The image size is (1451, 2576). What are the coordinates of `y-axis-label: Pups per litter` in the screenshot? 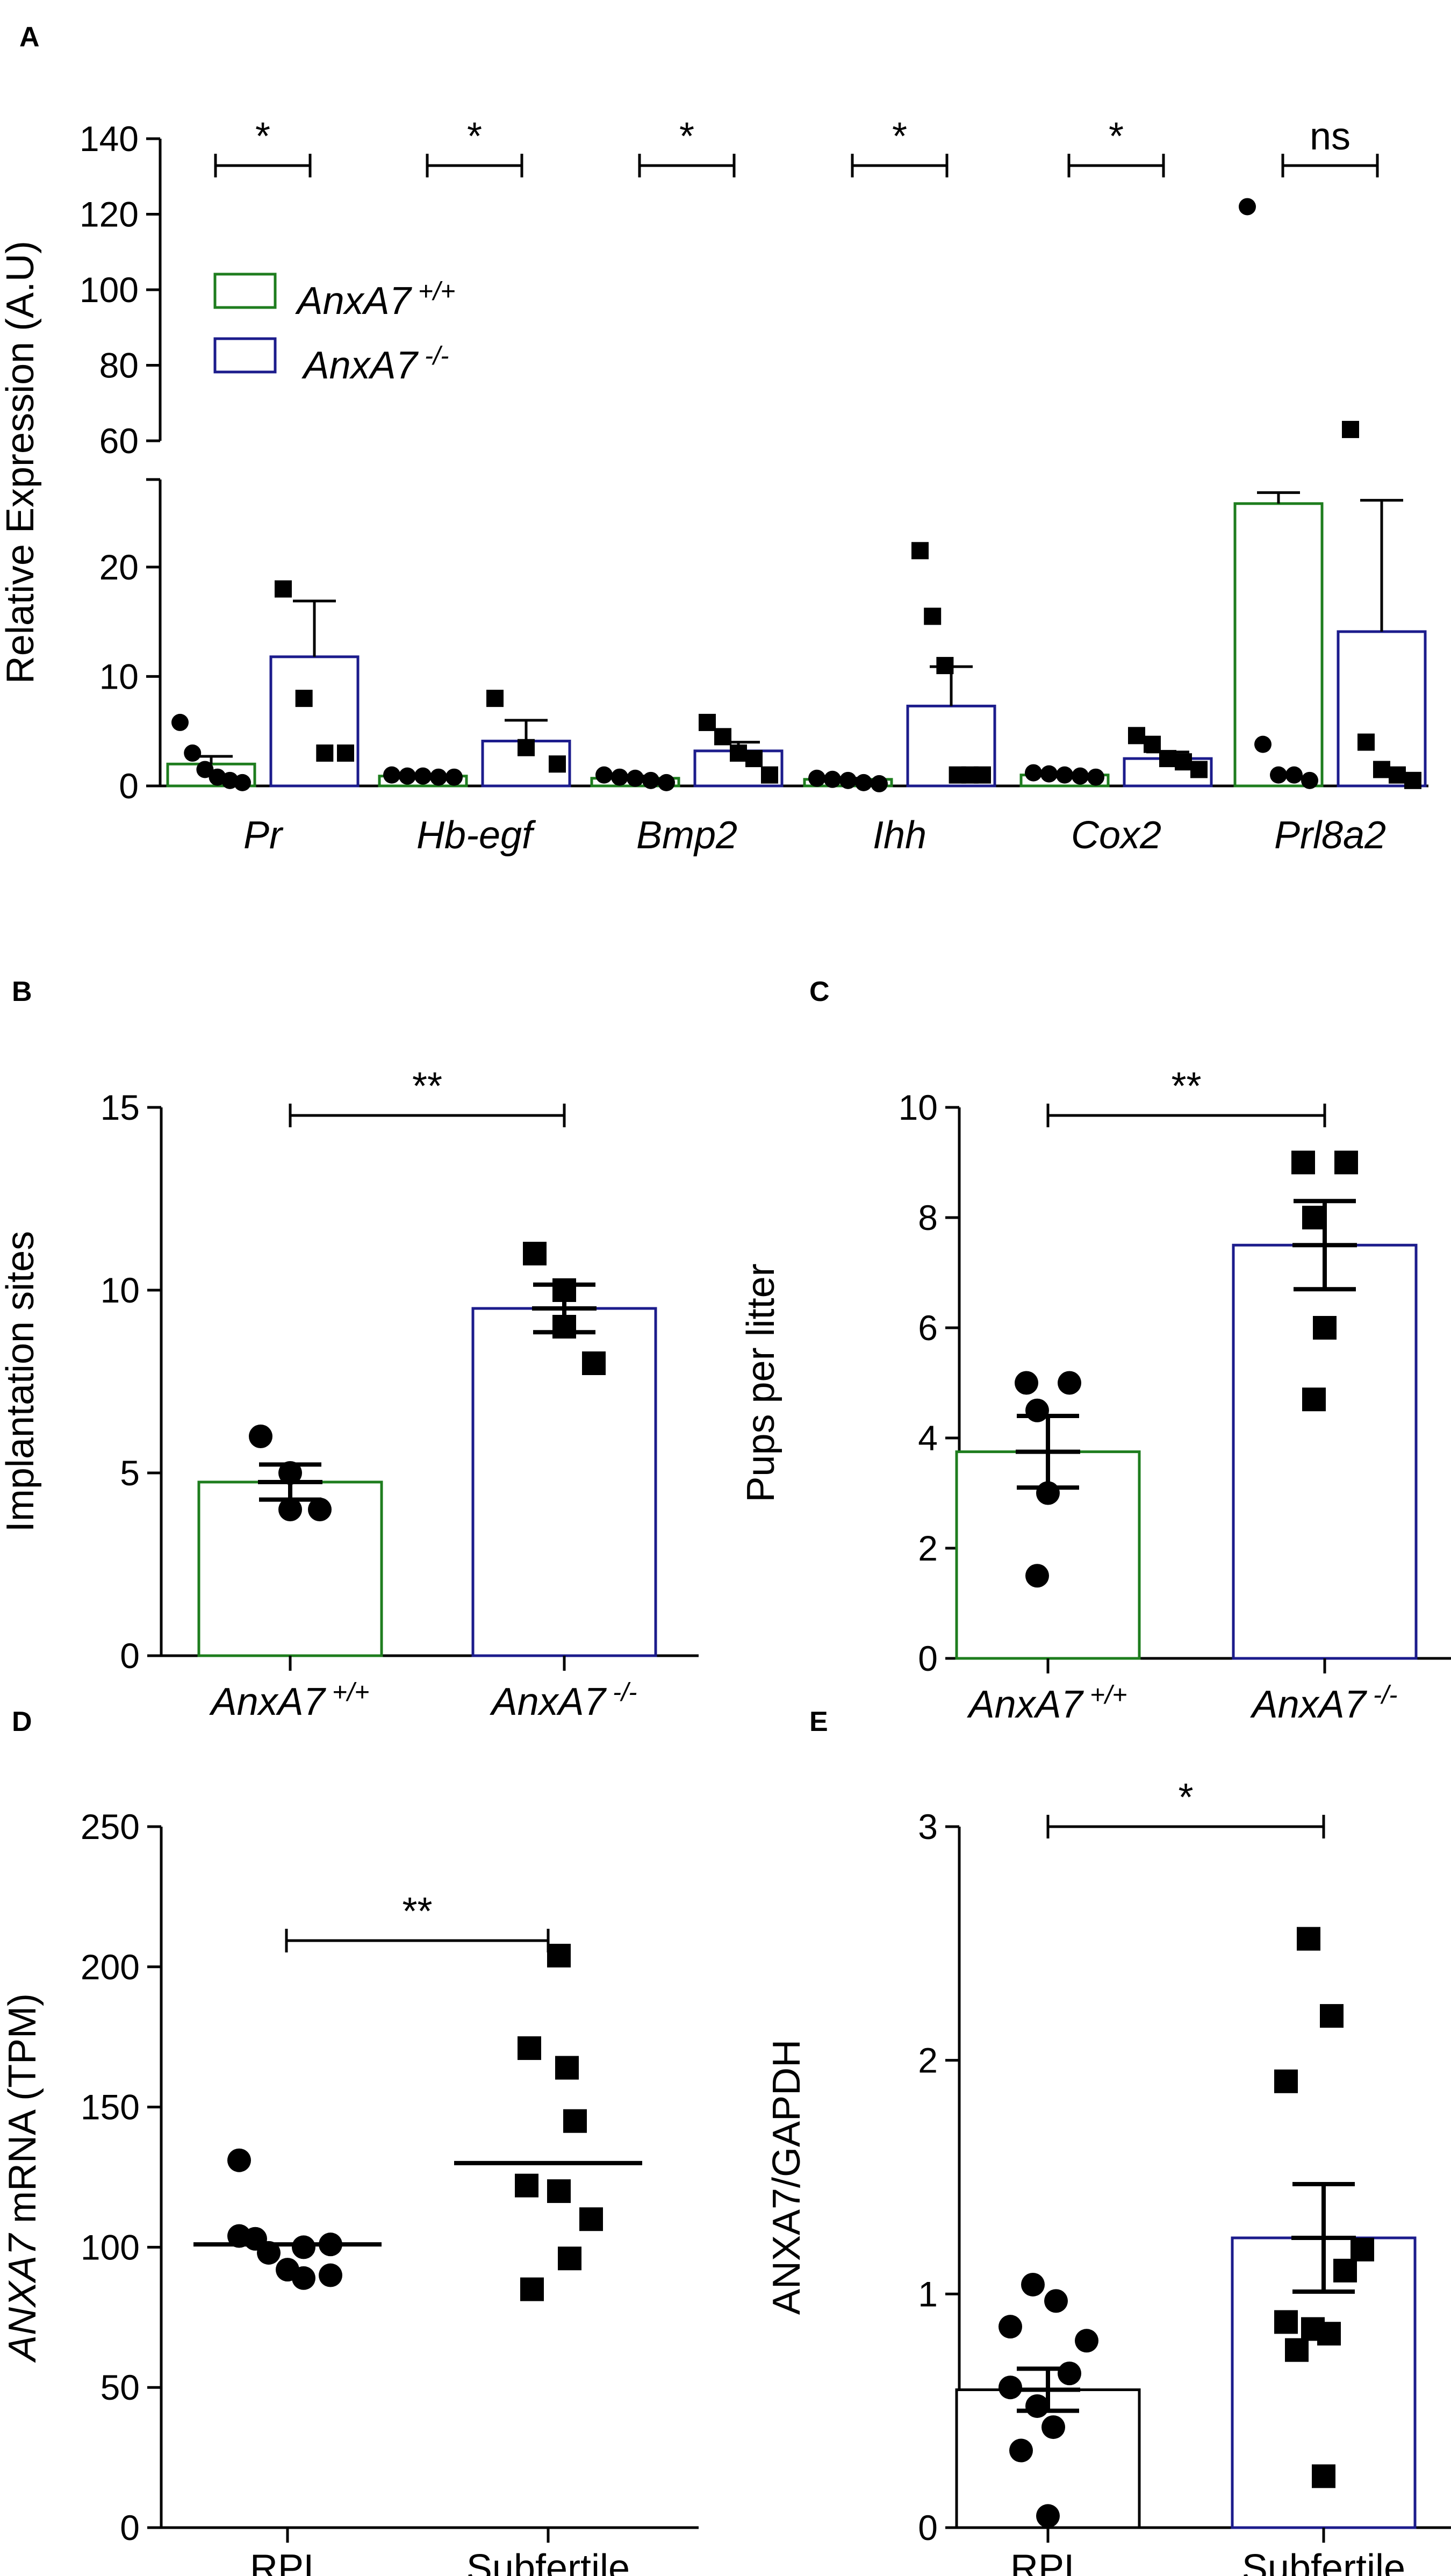 It's located at (761, 1382).